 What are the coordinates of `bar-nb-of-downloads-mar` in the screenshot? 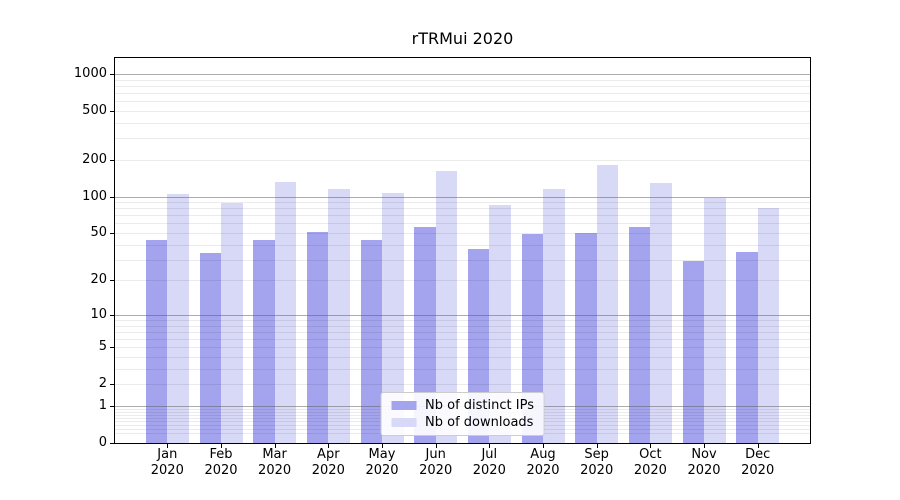 It's located at (285, 312).